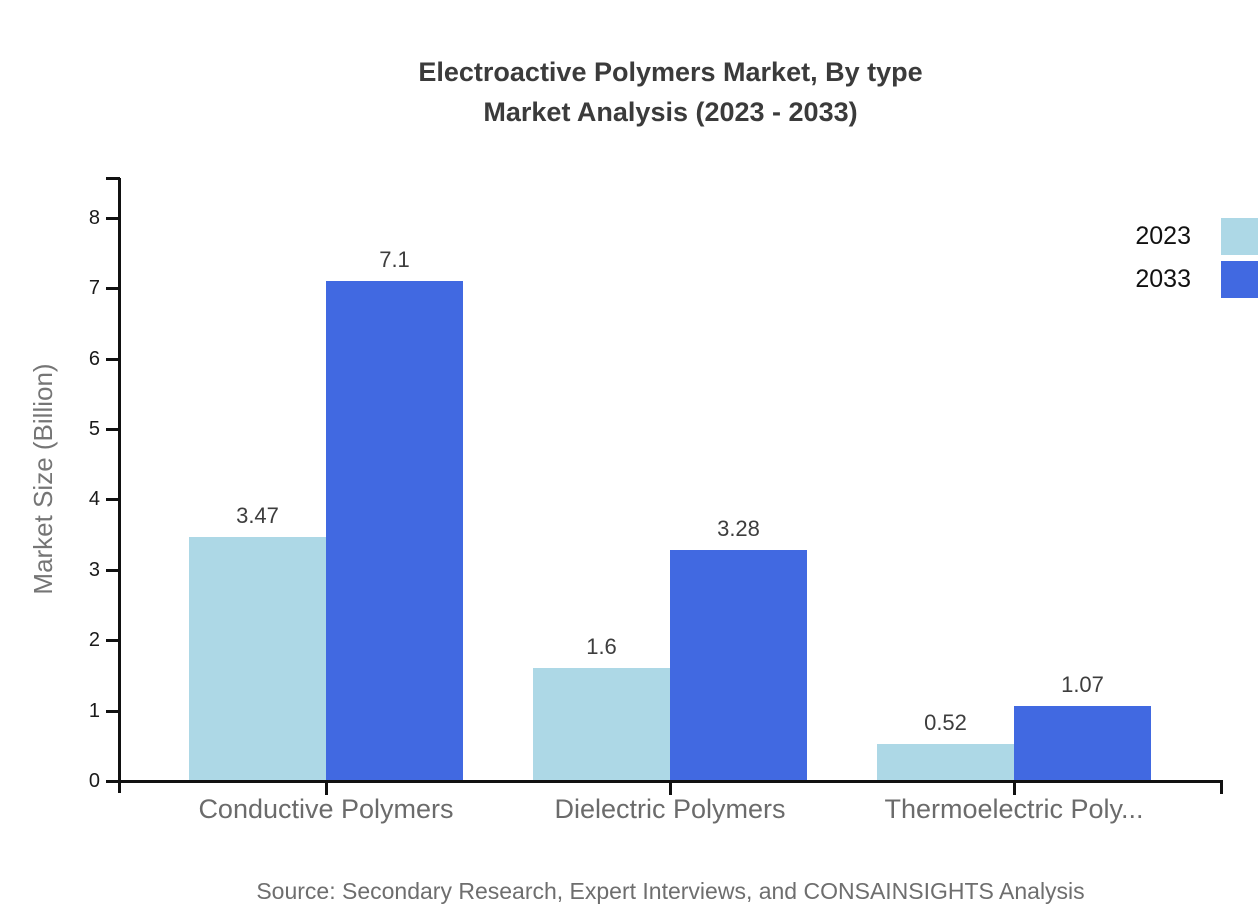  Describe the element at coordinates (1196, 236) in the screenshot. I see `legend-item-2023: 2023` at that location.